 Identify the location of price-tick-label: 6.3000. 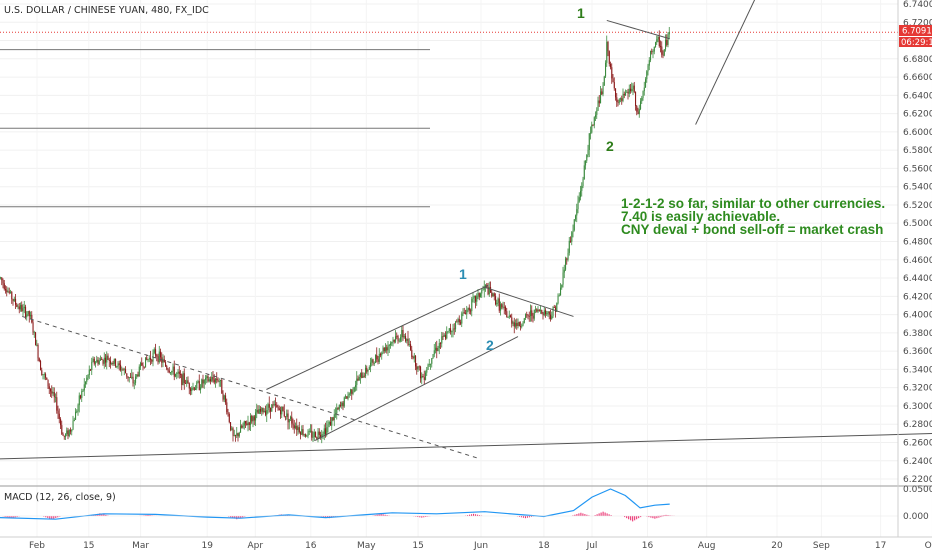
(917, 407).